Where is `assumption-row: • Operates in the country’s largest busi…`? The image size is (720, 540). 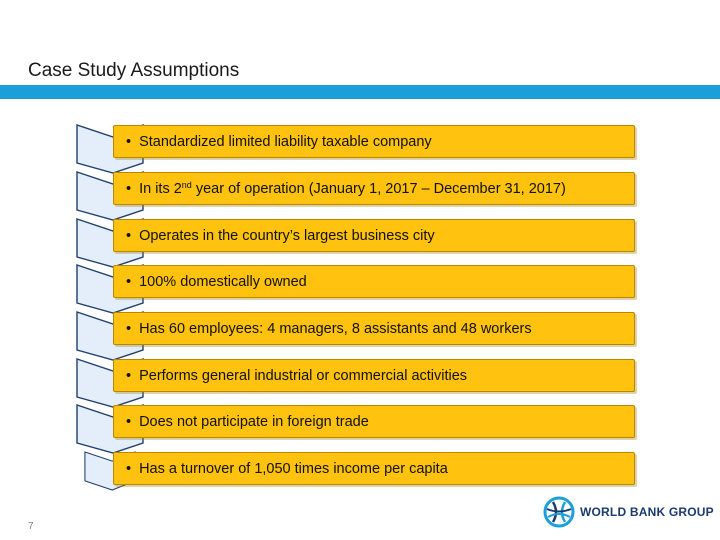
assumption-row: • Operates in the country’s largest busi… is located at coordinates (356, 242).